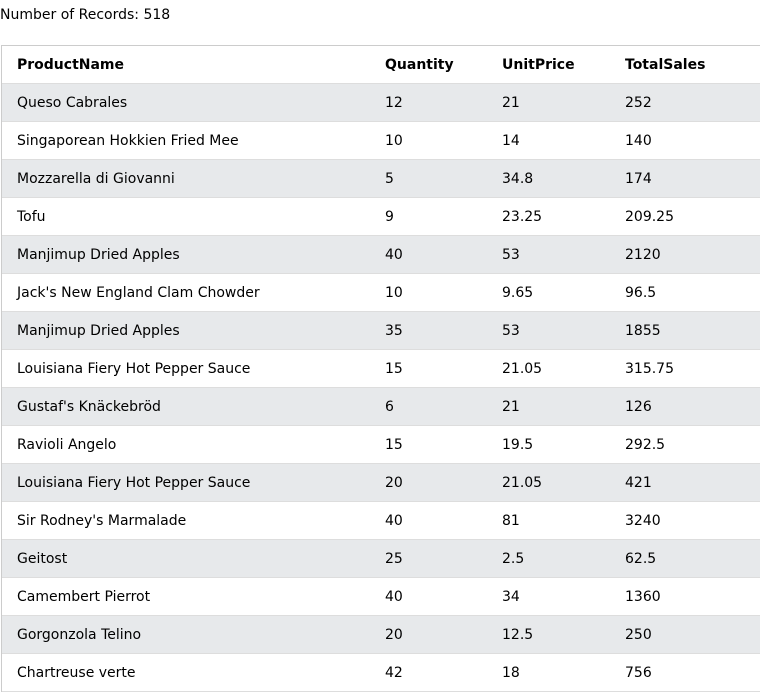 The image size is (760, 692). I want to click on cell-unitprice: 81, so click(548, 520).